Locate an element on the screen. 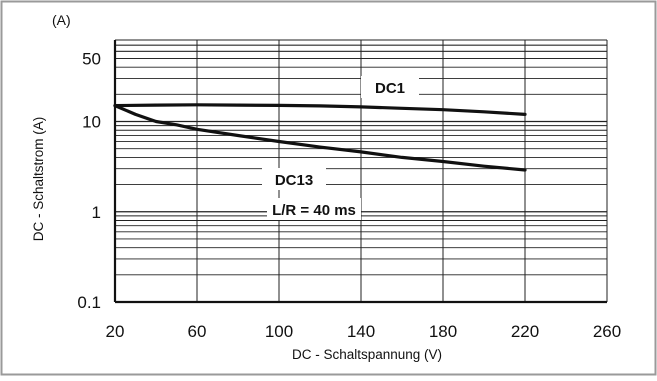 The image size is (657, 381). x-tick-label: 220 is located at coordinates (525, 331).